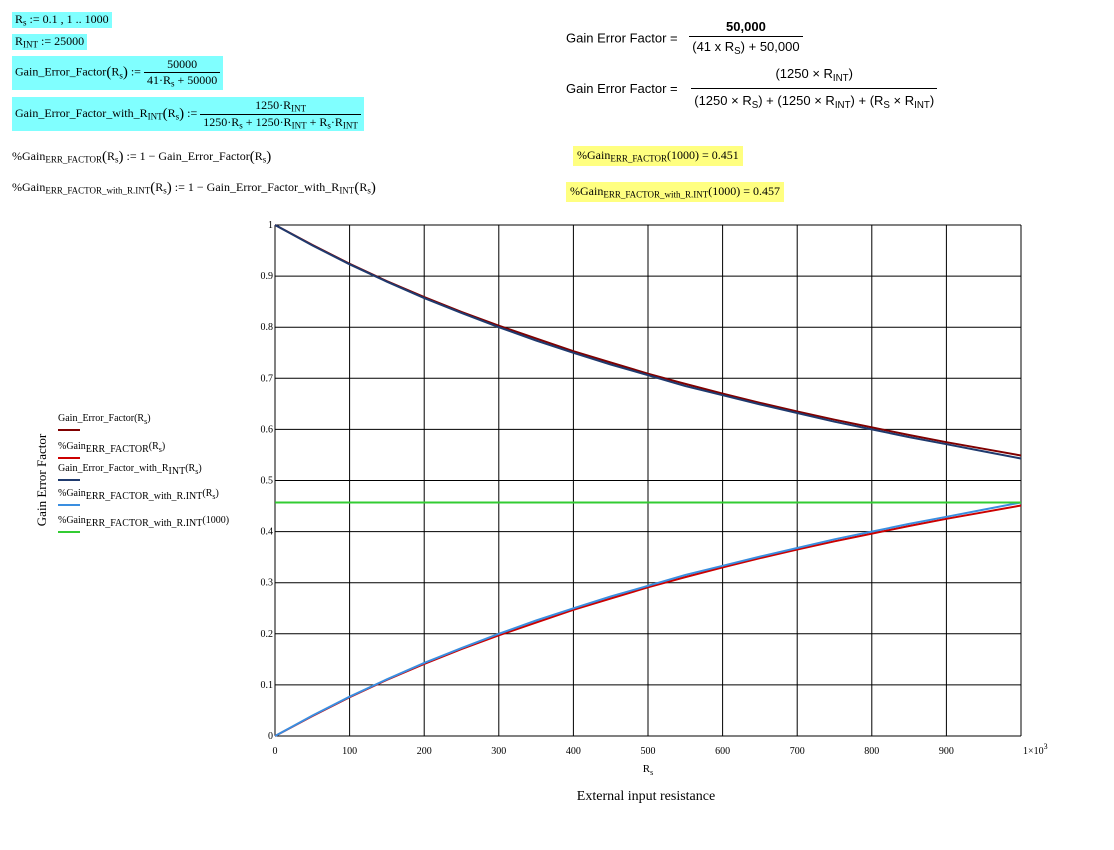  Describe the element at coordinates (746, 46) in the screenshot. I see `formula1-denominator: (41 x RS) + 50,000` at that location.